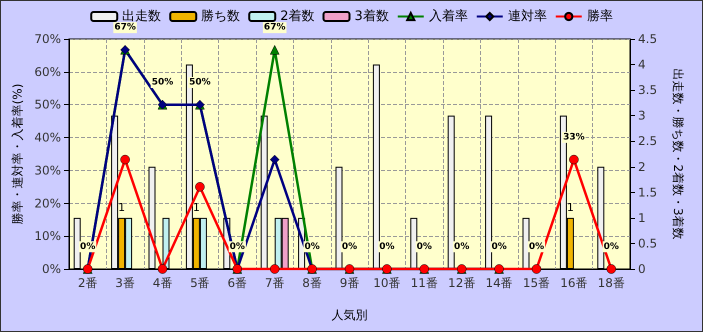 Image resolution: width=703 pixels, height=332 pixels. I want to click on y2-tick-label: 4.5, so click(648, 39).